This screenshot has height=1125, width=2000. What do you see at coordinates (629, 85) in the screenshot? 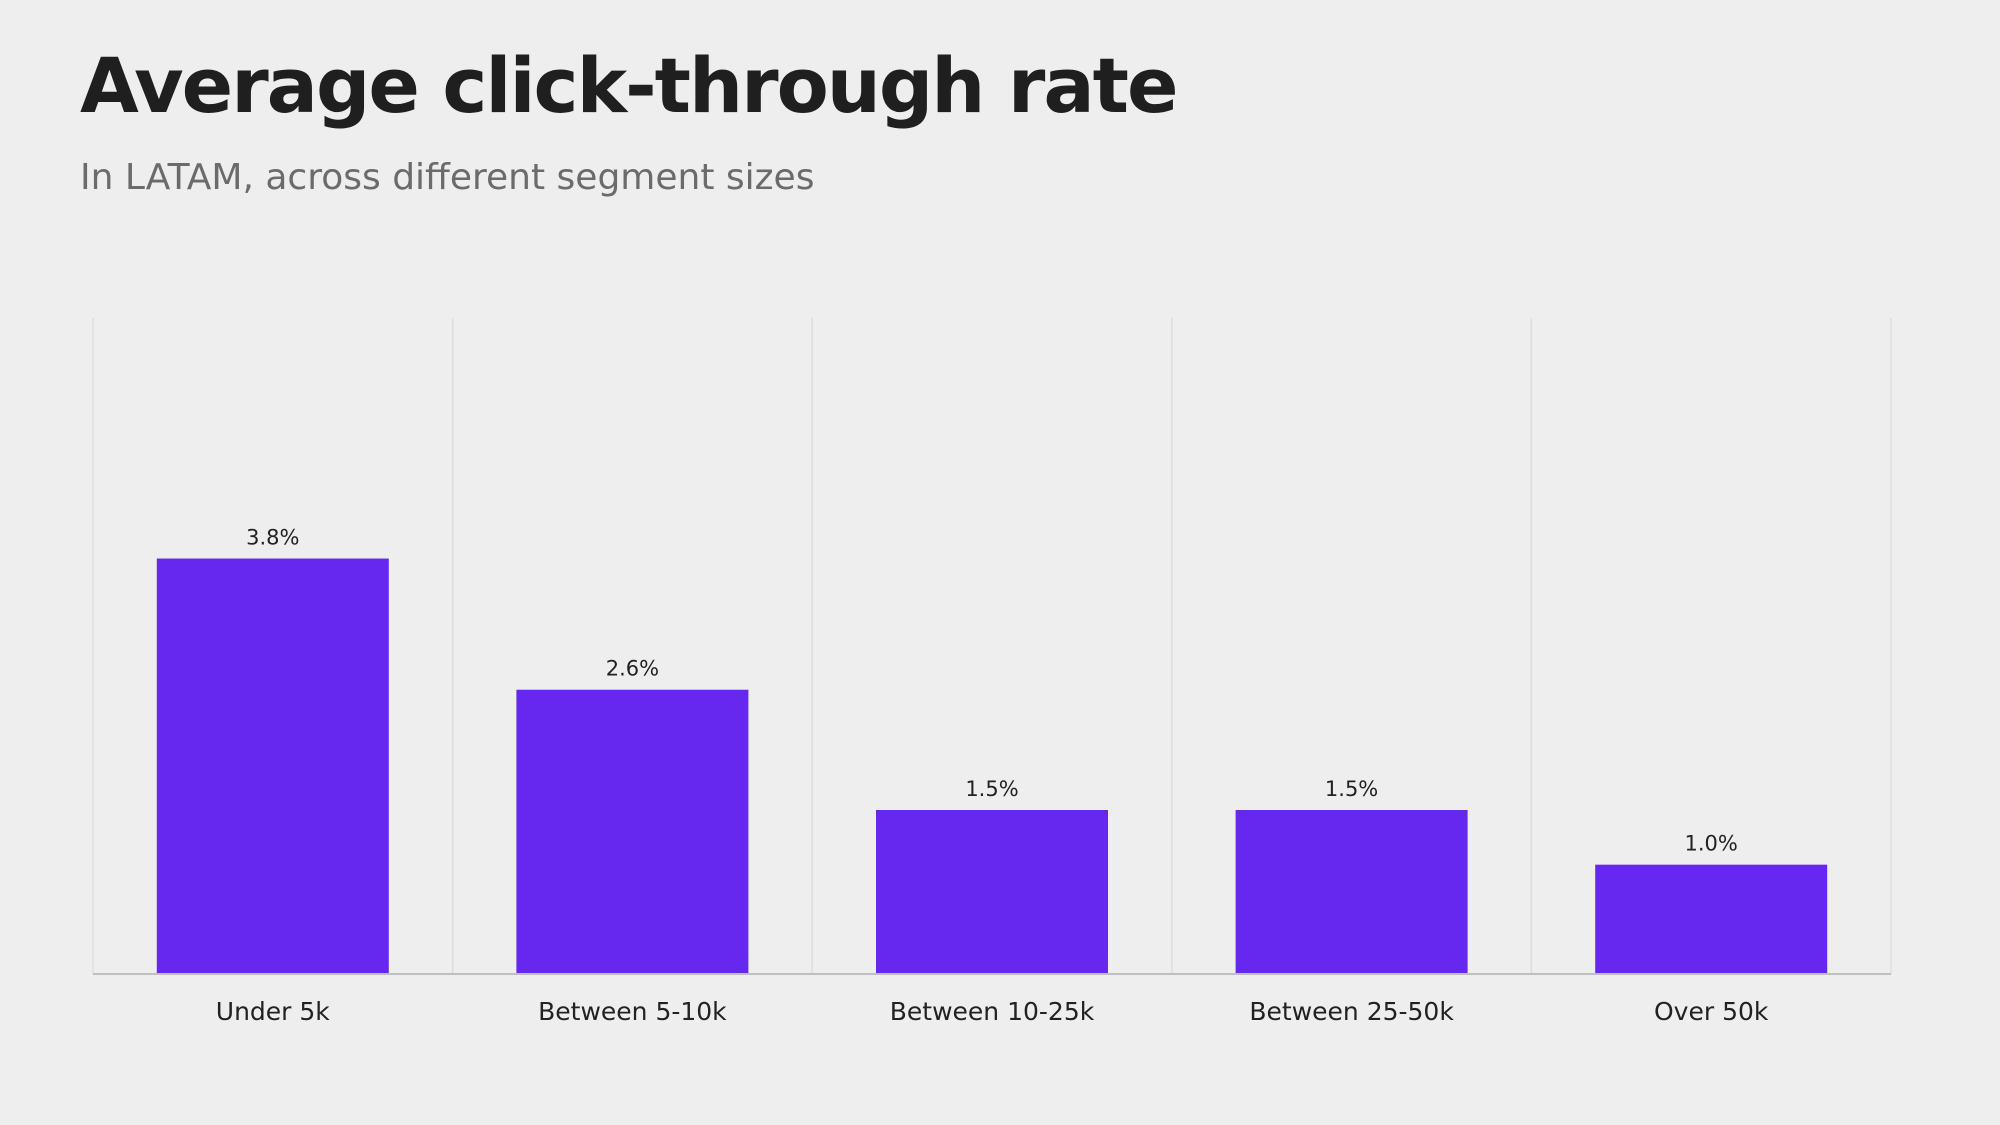
I see `chart-title: Average click-through rate` at bounding box center [629, 85].